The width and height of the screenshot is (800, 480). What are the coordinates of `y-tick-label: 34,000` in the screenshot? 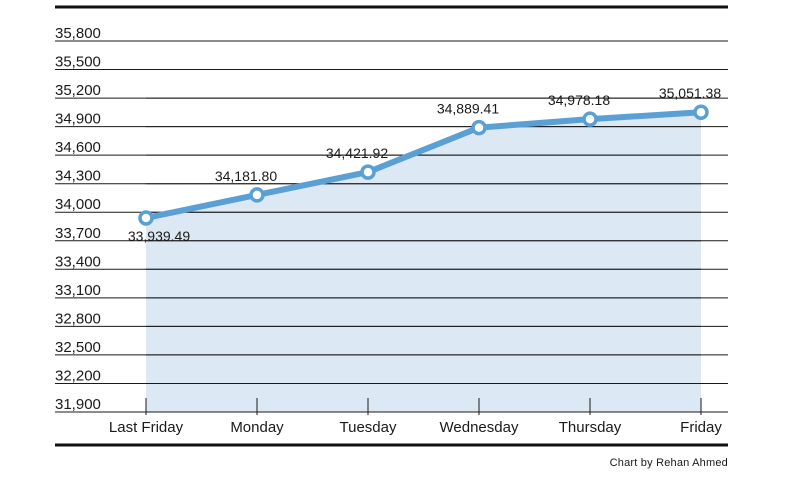 It's located at (78, 204).